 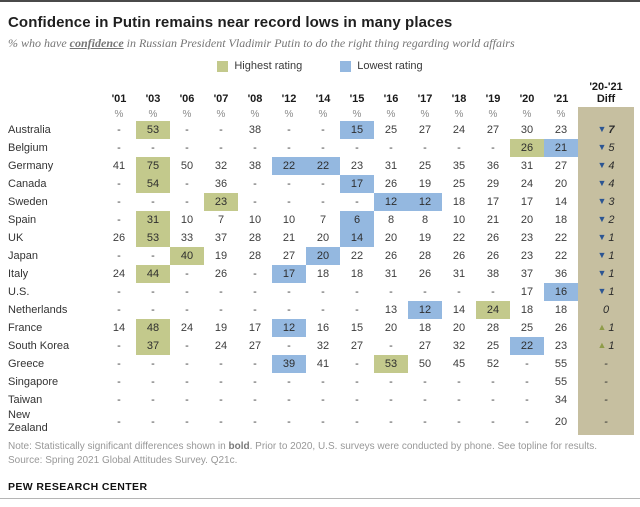 What do you see at coordinates (390, 66) in the screenshot?
I see `lowest-rating-label: Lowest rating` at bounding box center [390, 66].